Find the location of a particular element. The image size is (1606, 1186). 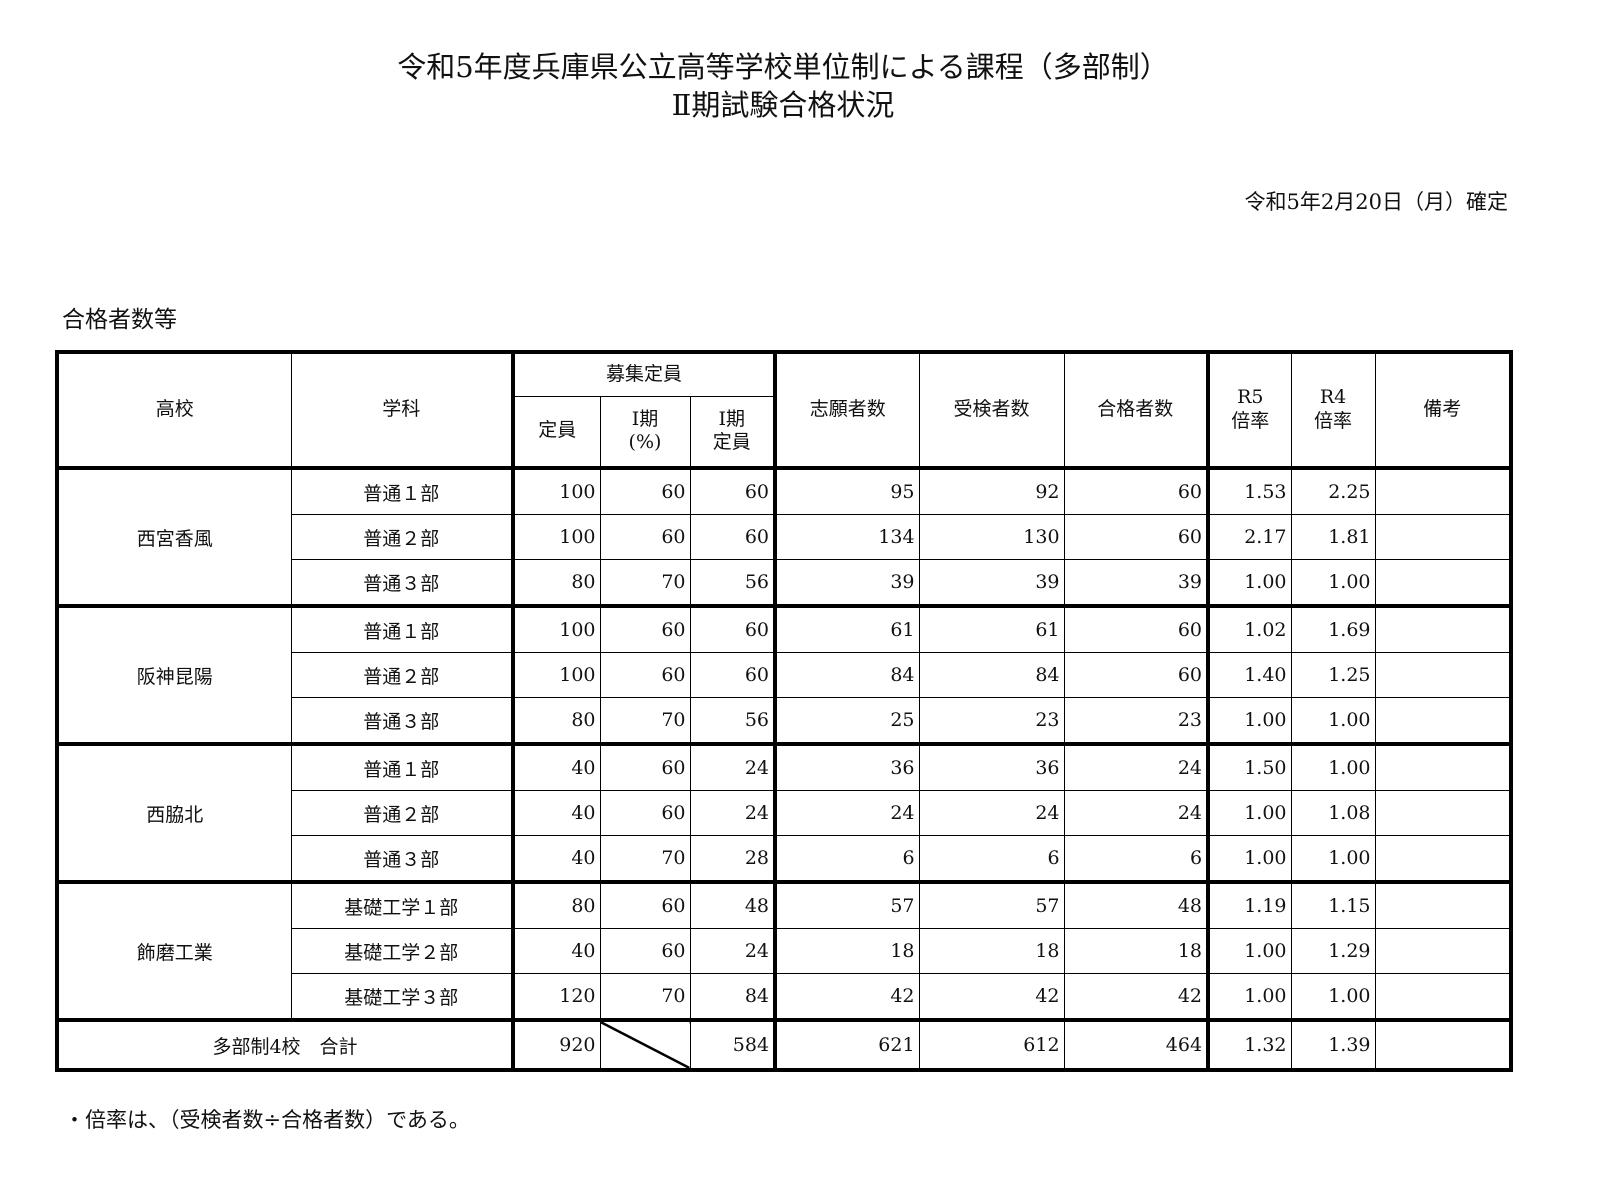

total-cap1: 584 is located at coordinates (732, 1044).